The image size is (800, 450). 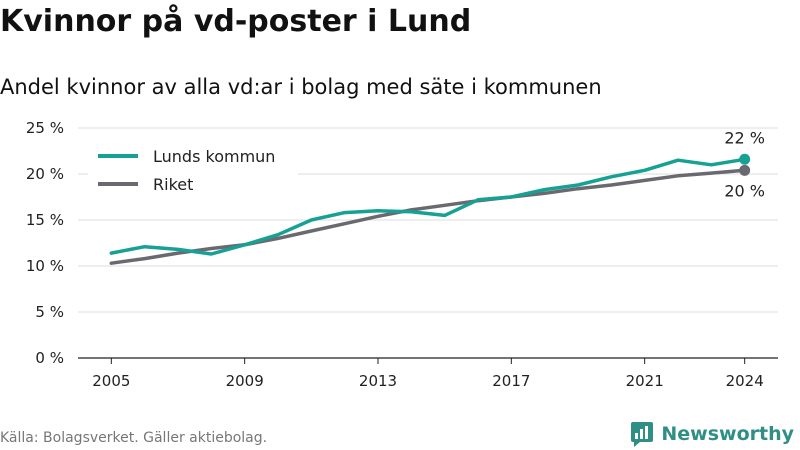 What do you see at coordinates (45, 128) in the screenshot?
I see `y-tick-label: 25 %` at bounding box center [45, 128].